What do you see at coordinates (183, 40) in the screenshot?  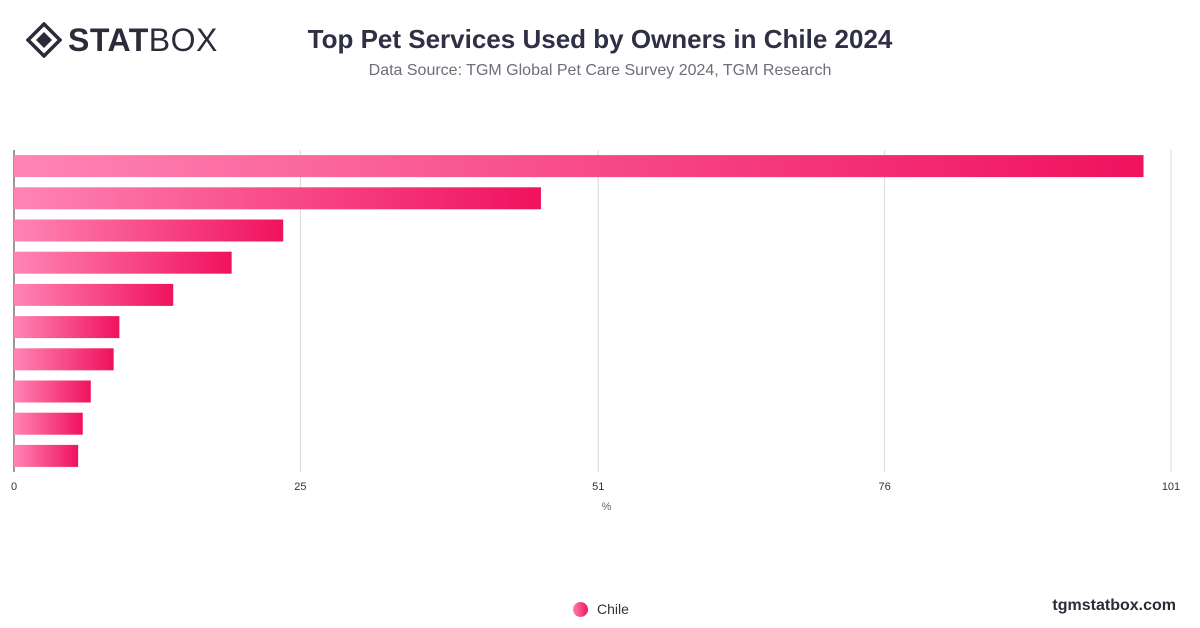 I see `logo-wordmark-light: BOX` at bounding box center [183, 40].